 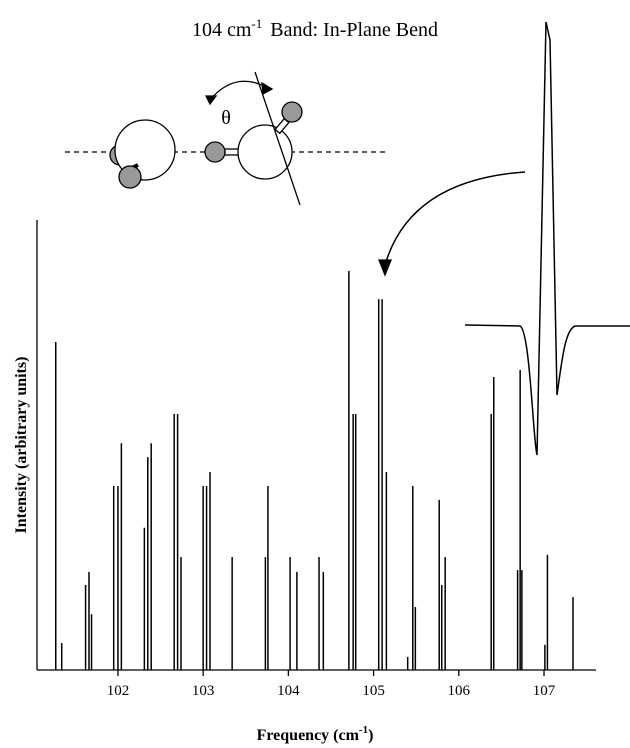 What do you see at coordinates (354, 30) in the screenshot?
I see `title-text: Band: In-Plane Bend` at bounding box center [354, 30].